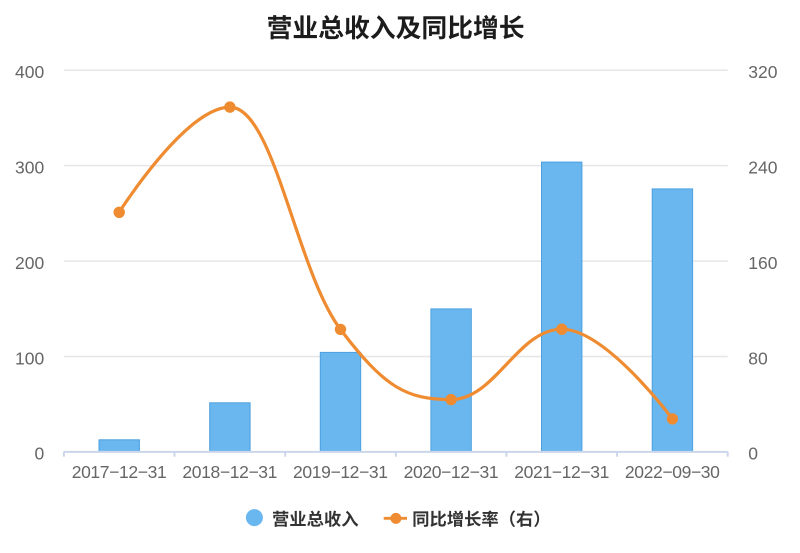 The height and width of the screenshot is (553, 800). I want to click on svg-text: 2021−12−31, so click(561, 472).